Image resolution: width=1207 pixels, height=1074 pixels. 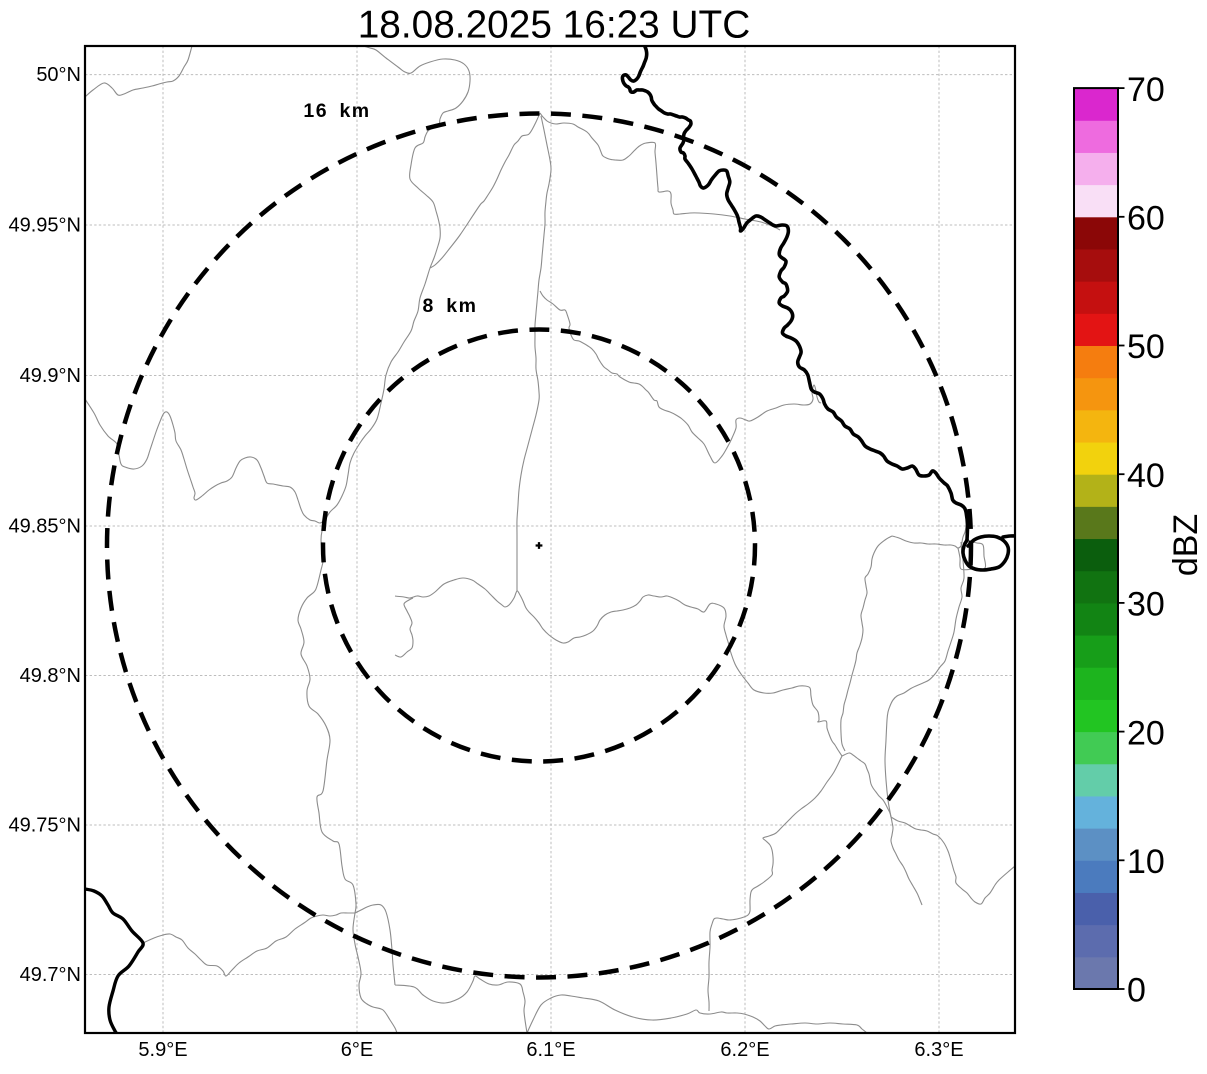 What do you see at coordinates (50, 676) in the screenshot?
I see `svg-text: 49.8°N` at bounding box center [50, 676].